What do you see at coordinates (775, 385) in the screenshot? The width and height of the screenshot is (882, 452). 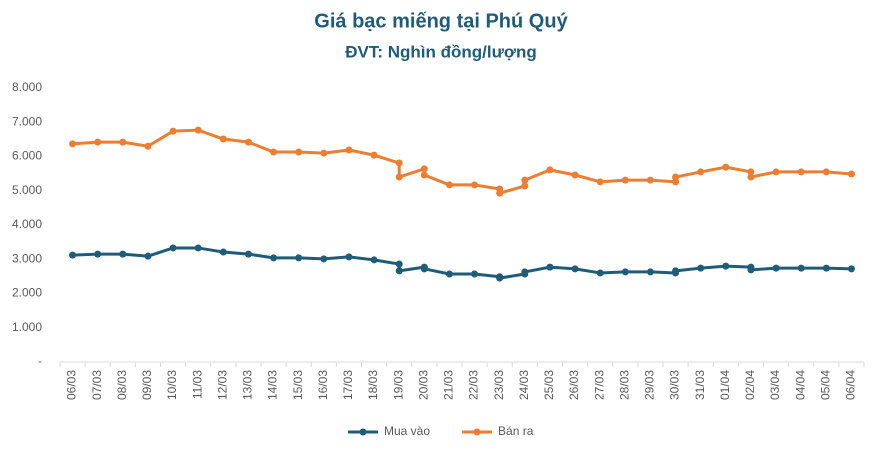 I see `x-tick-label: 03/04` at bounding box center [775, 385].